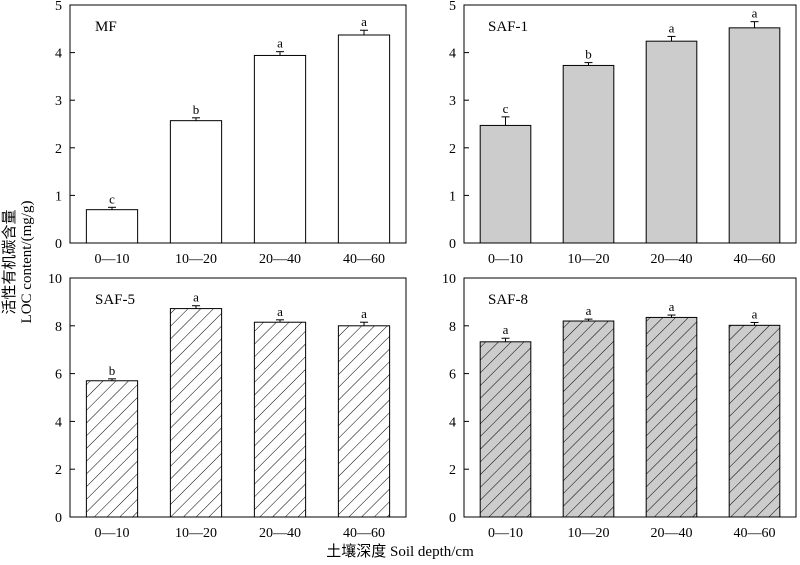 The height and width of the screenshot is (565, 800). What do you see at coordinates (9, 261) in the screenshot?
I see `y-axis-title-cn: 活性有机碳含量` at bounding box center [9, 261].